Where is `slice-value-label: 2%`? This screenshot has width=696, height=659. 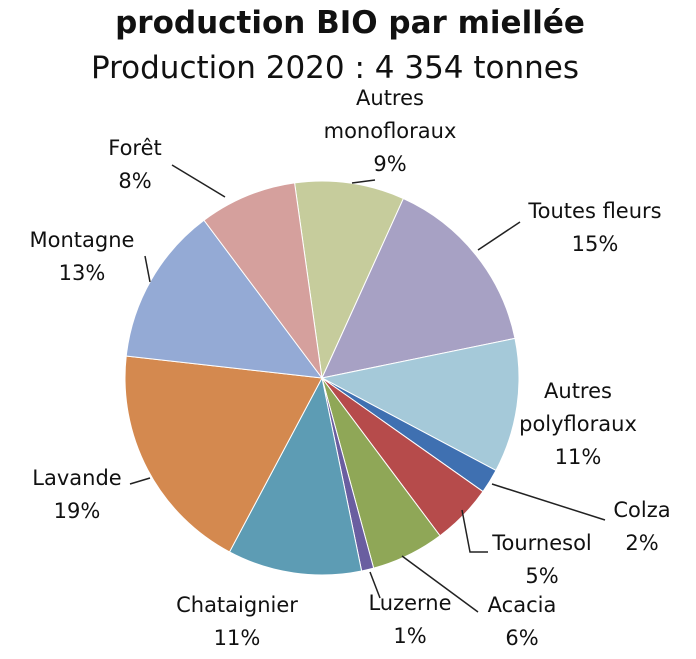 slice-value-label: 2% is located at coordinates (641, 543).